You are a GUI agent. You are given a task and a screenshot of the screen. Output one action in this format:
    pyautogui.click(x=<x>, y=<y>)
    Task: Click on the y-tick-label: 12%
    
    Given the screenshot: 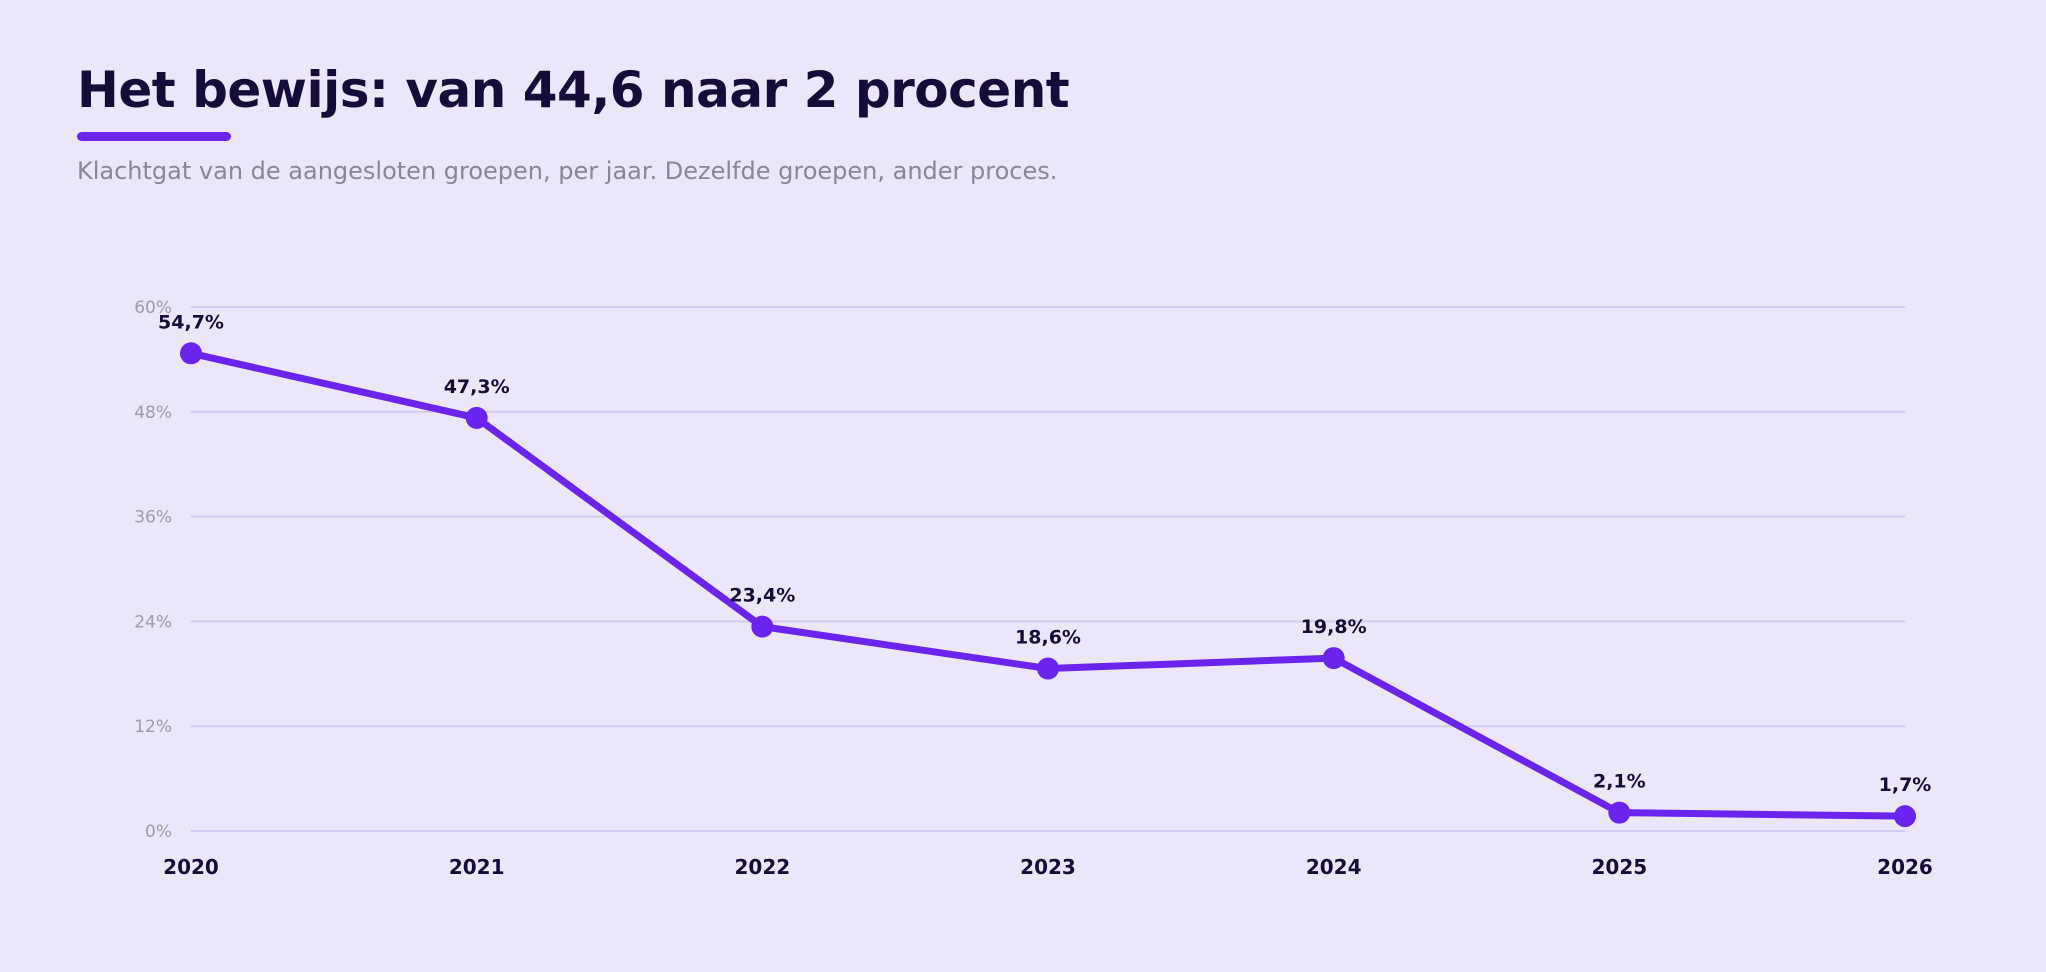 What is the action you would take?
    pyautogui.click(x=153, y=727)
    